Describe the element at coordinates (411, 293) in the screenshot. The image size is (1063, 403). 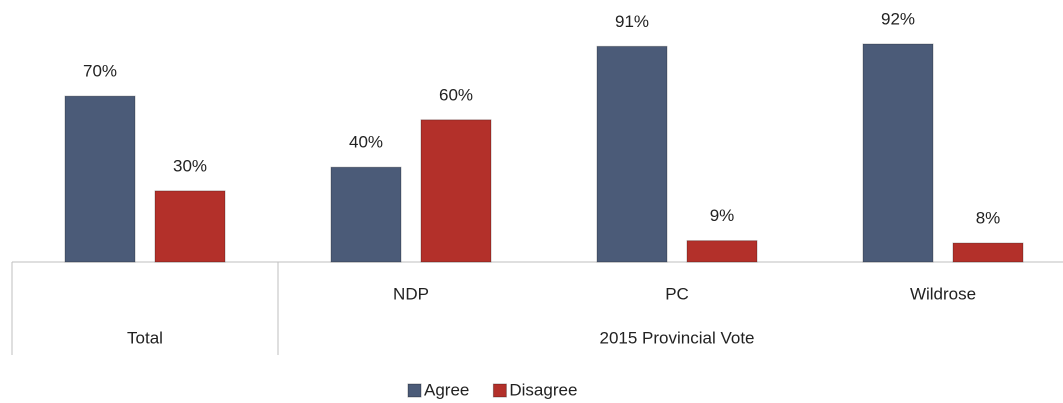
I see `x-tick-label: NDP` at that location.